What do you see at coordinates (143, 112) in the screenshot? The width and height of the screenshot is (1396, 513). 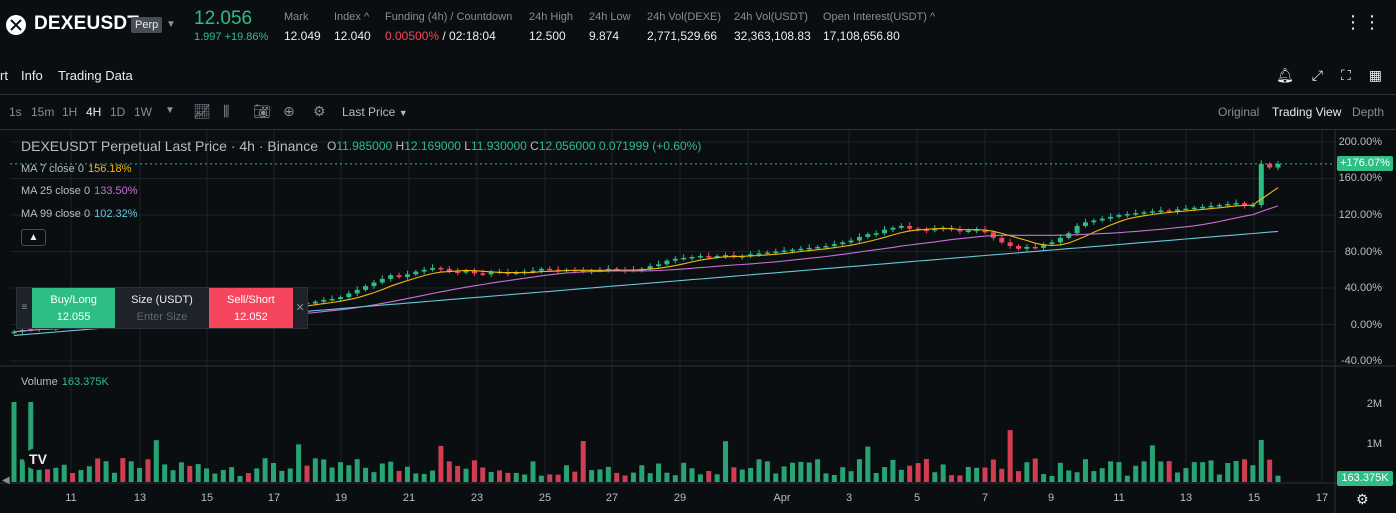 I see `timeframe-1w: 1W` at bounding box center [143, 112].